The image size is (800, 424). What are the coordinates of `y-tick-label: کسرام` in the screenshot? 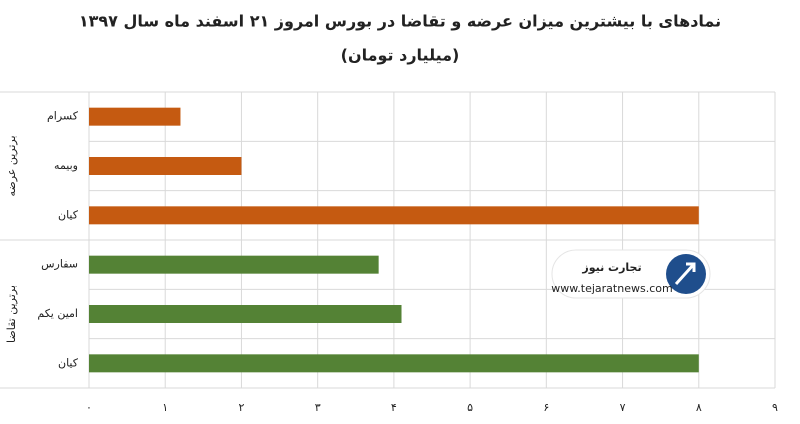 It's located at (63, 116).